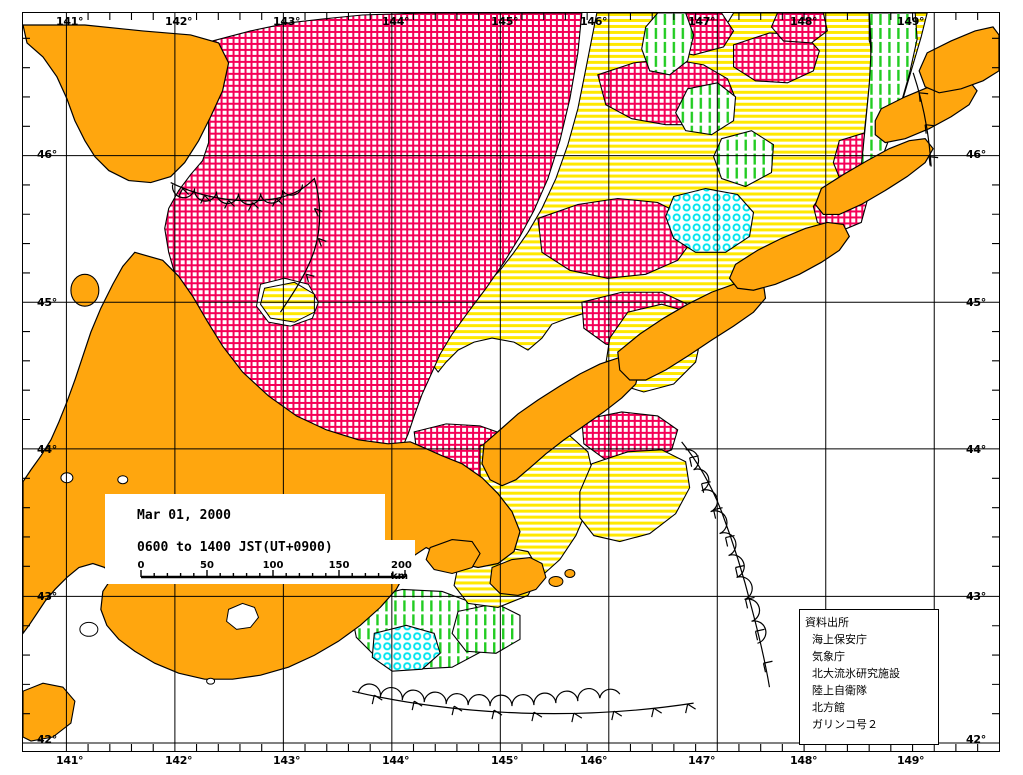  What do you see at coordinates (89, 629) in the screenshot?
I see `lake-small-a` at bounding box center [89, 629].